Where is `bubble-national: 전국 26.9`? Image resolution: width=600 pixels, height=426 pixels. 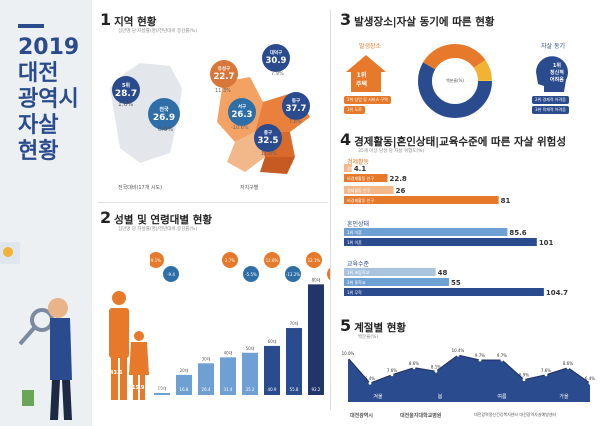 bubble-national: 전국 26.9 is located at coordinates (164, 114).